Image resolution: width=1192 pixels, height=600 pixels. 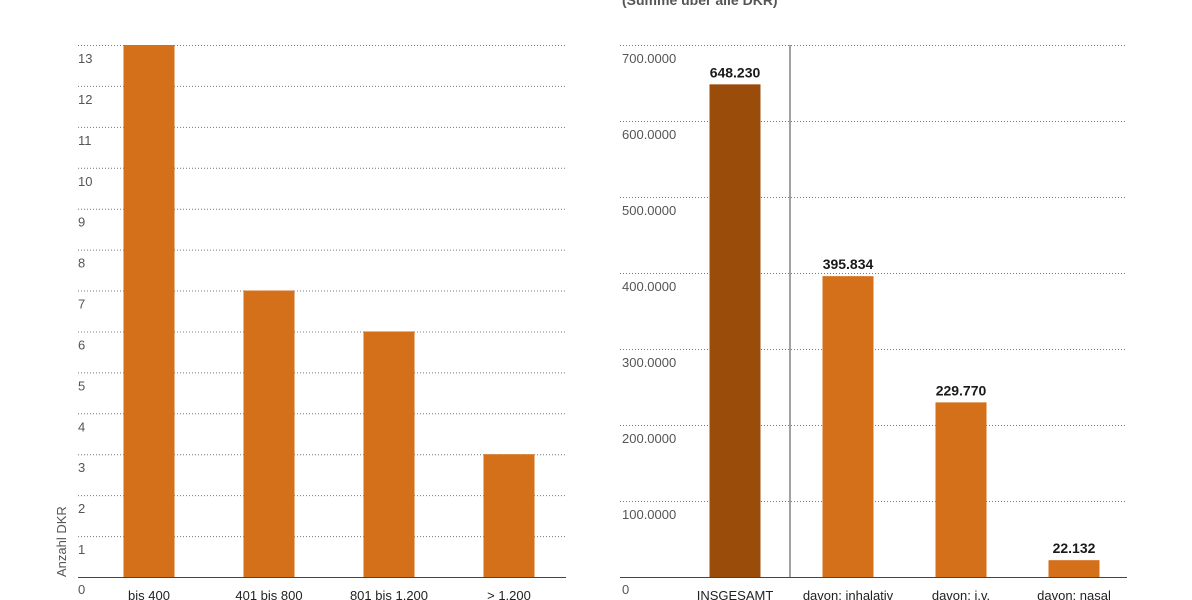 I want to click on chart-2-title: (Summe über alle DKR), so click(x=700, y=4).